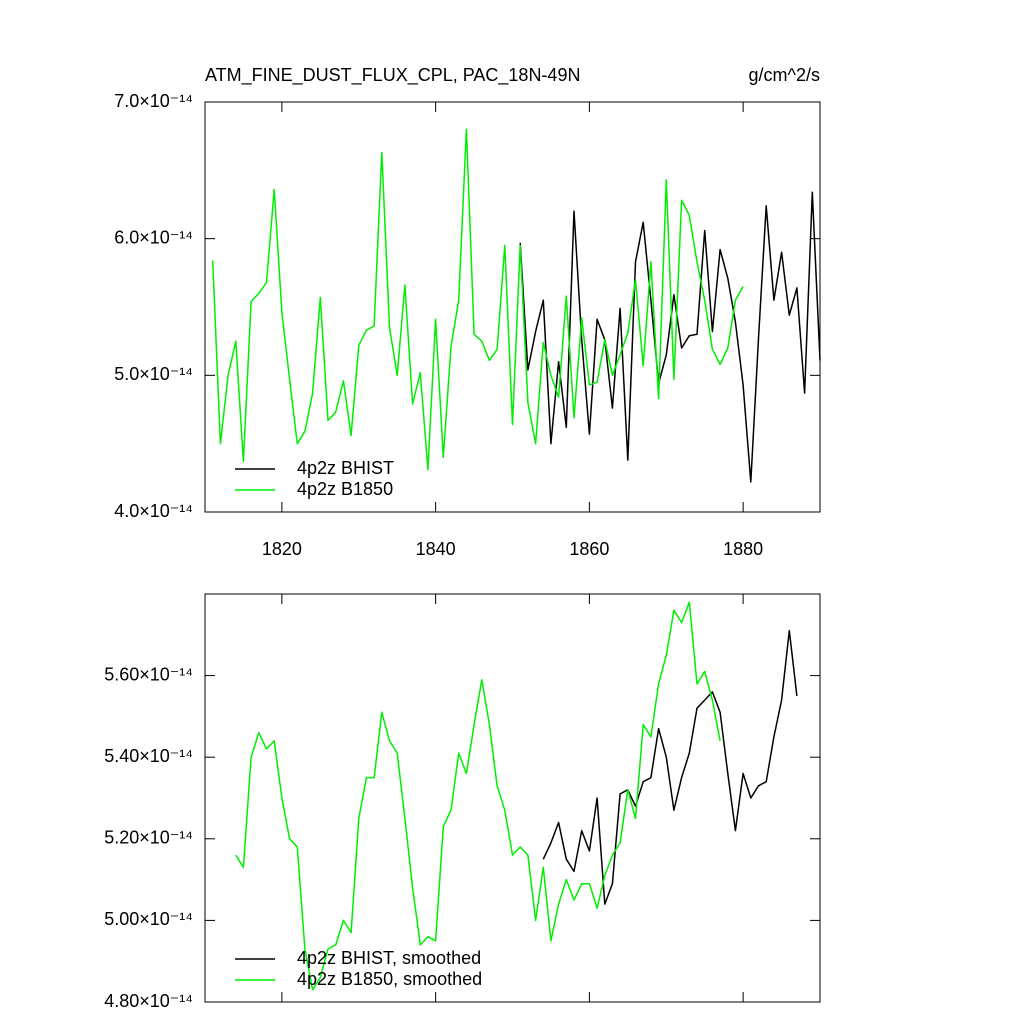  I want to click on y-tick-label: 5.20×10⁻¹⁴, so click(148, 838).